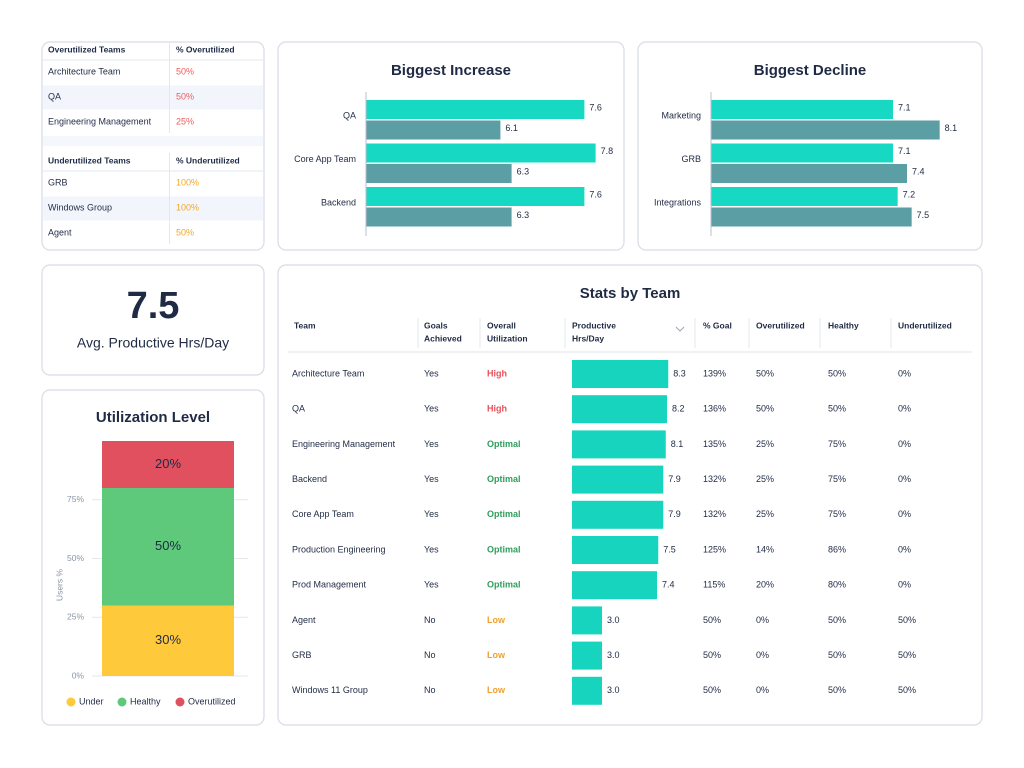 The width and height of the screenshot is (1024, 768). I want to click on sort-icon, so click(680, 329).